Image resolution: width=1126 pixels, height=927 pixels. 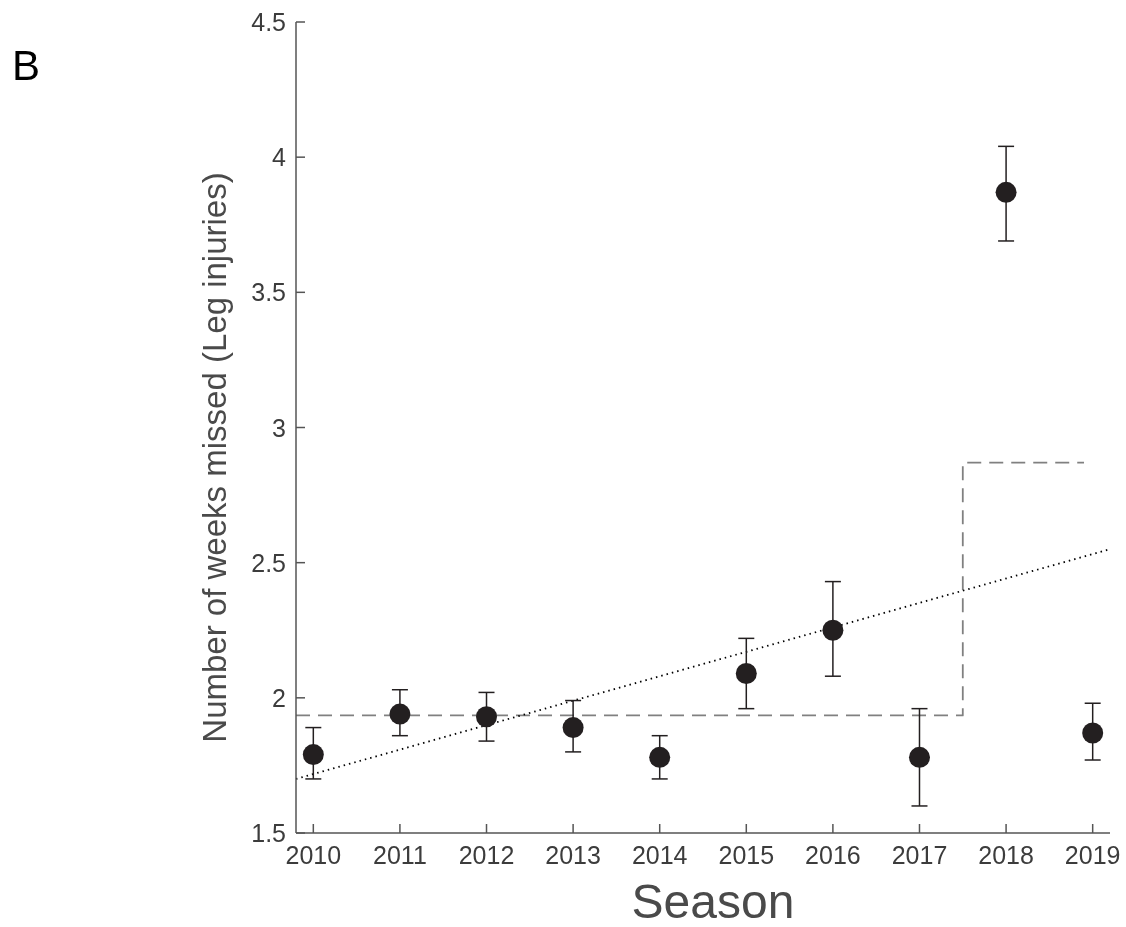 I want to click on x-tick-label: 2014, so click(x=659, y=855).